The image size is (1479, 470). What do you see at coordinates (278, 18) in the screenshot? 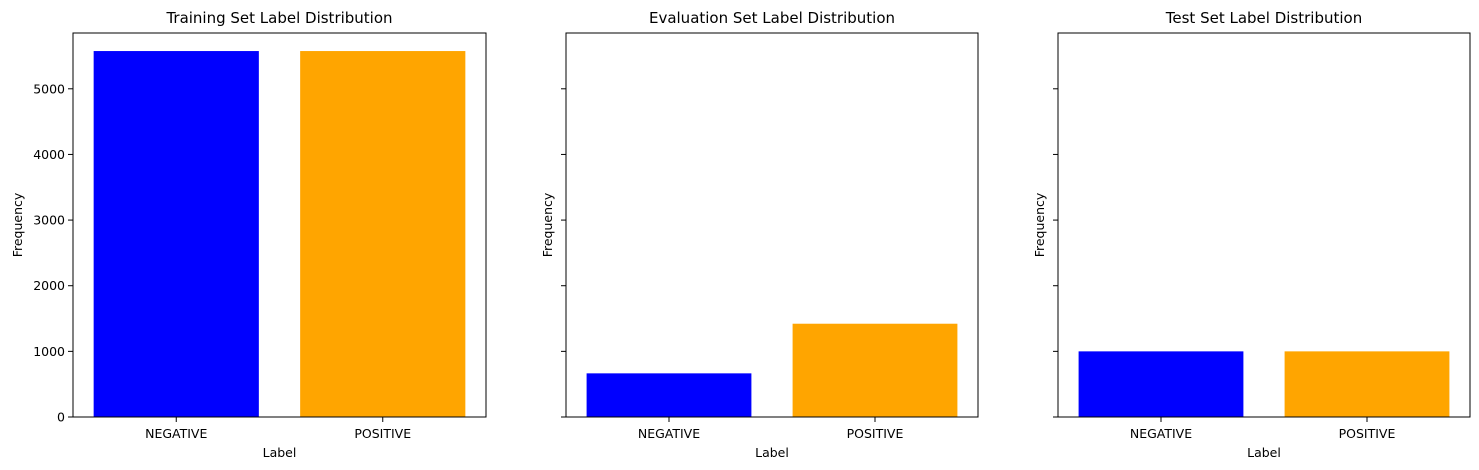
I see `chart-title-1: Training Set Label Distribution` at bounding box center [278, 18].